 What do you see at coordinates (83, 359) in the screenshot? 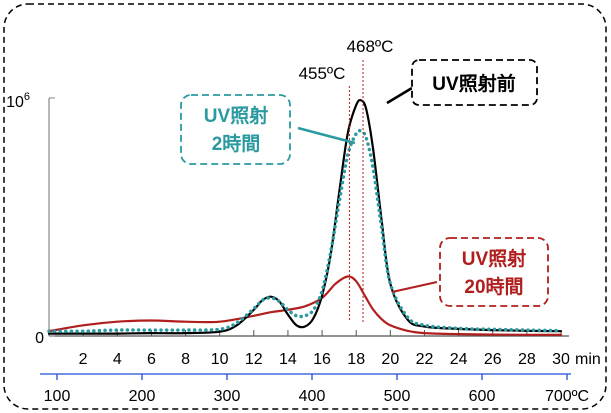
I see `x-tick-label-0: 2` at bounding box center [83, 359].